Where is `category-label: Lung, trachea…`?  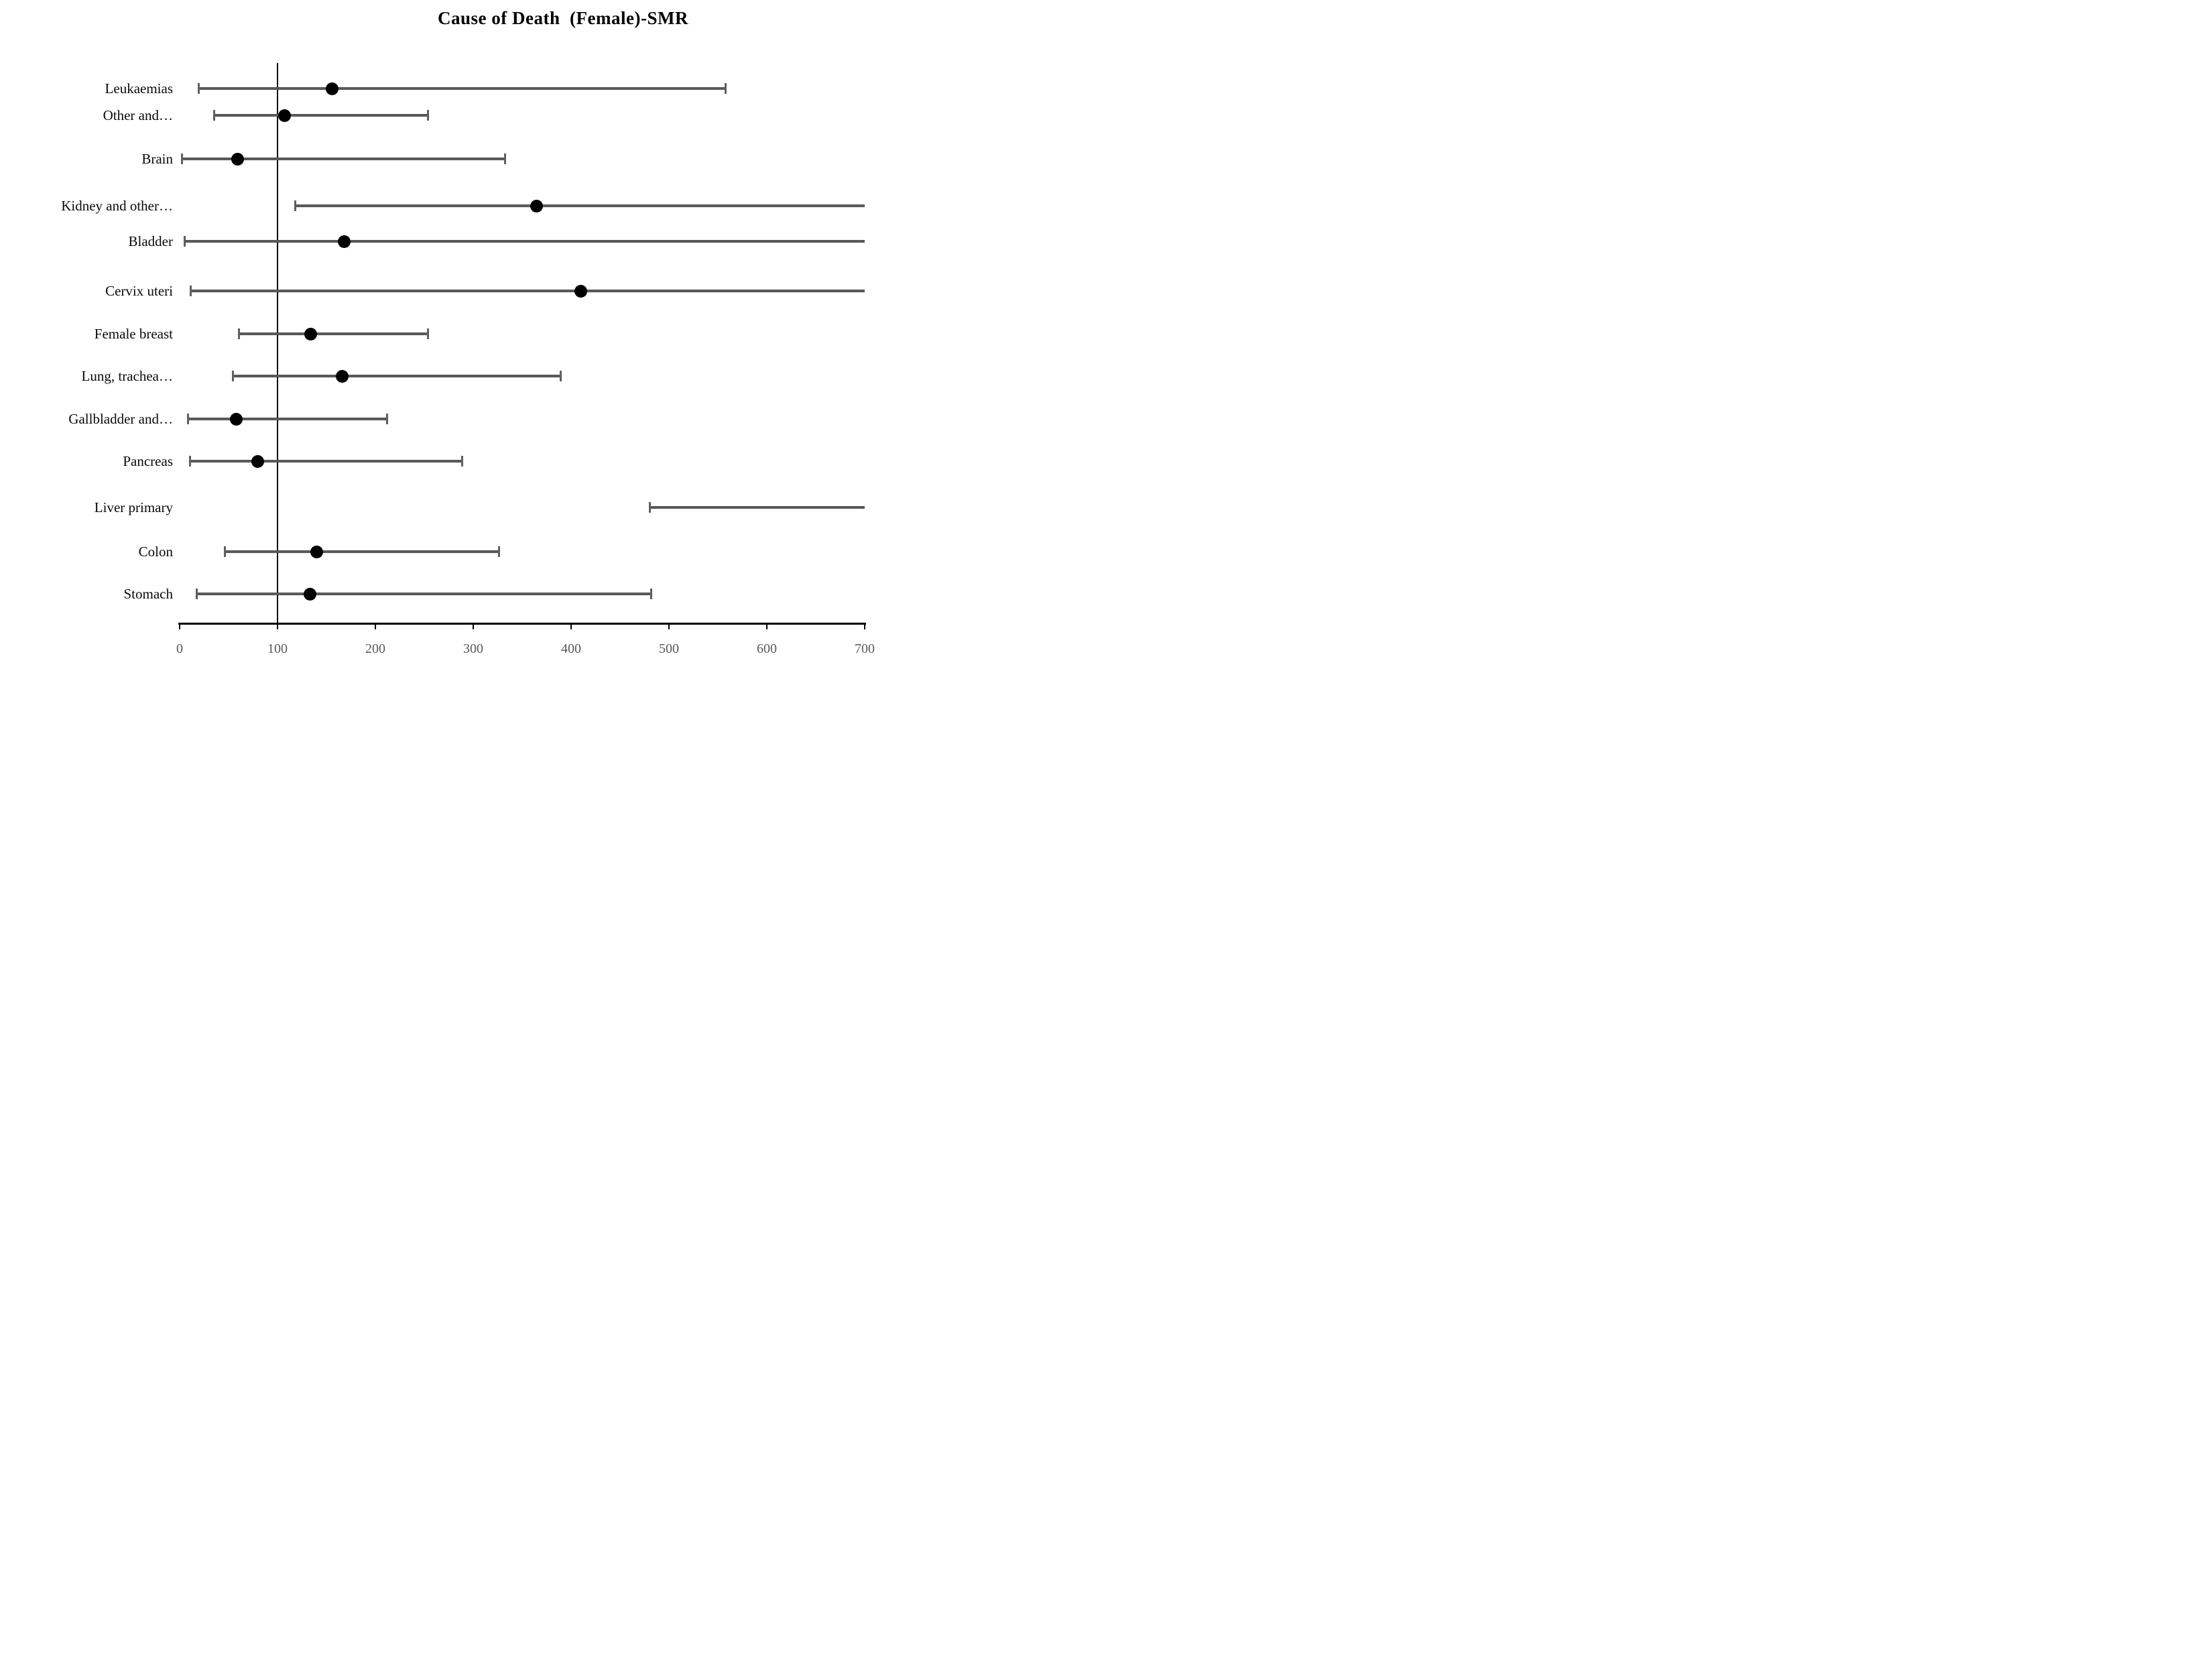
category-label: Lung, trachea… is located at coordinates (127, 376).